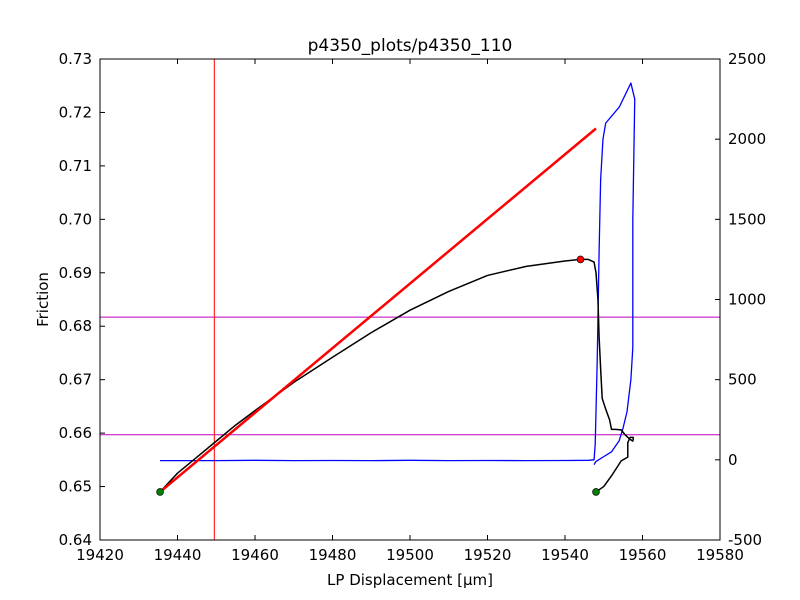 Image resolution: width=800 pixels, height=600 pixels. Describe the element at coordinates (333, 555) in the screenshot. I see `x-tick-label-3: 19480` at that location.